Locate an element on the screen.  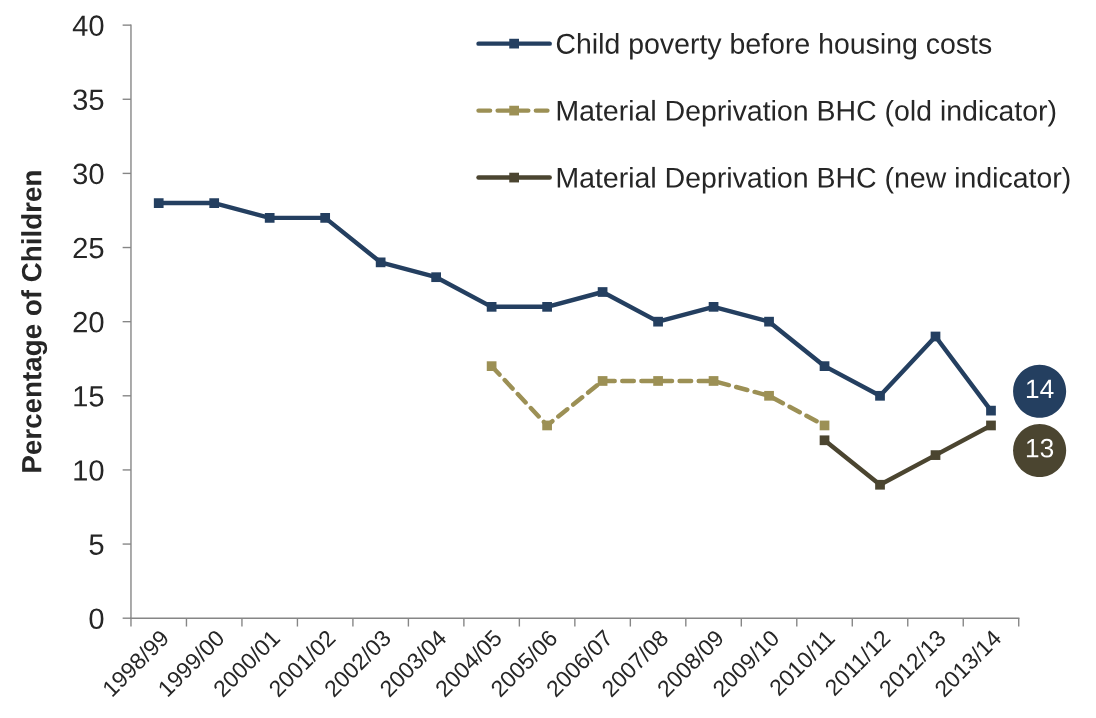
legend-label: Material Deprivation BHC (old indicator) is located at coordinates (806, 113).